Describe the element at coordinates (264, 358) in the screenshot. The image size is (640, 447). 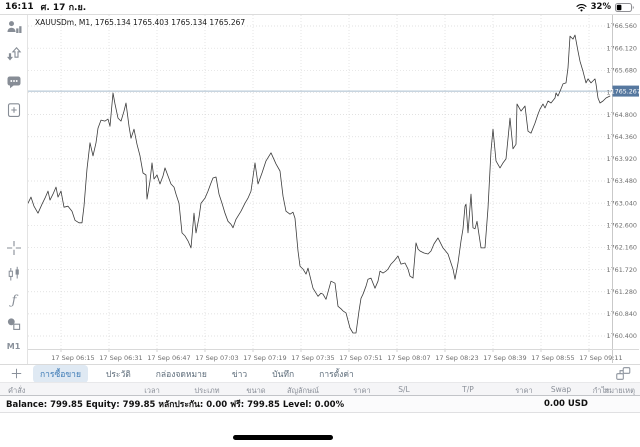
I see `time-axis-label: 17 Sep 07:19` at that location.